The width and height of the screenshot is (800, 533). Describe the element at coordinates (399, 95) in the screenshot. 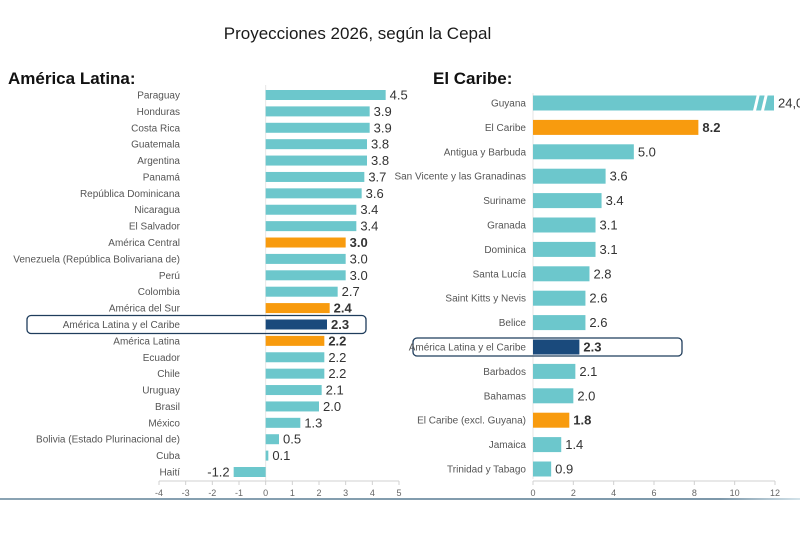

I see `value-label: 4.5` at that location.